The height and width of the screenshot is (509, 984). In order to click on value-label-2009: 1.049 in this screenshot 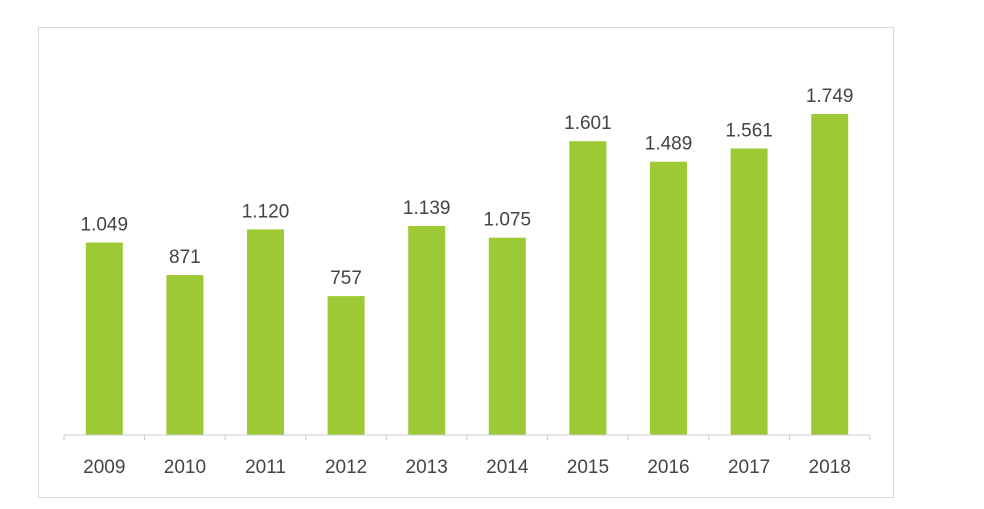, I will do `click(105, 225)`.